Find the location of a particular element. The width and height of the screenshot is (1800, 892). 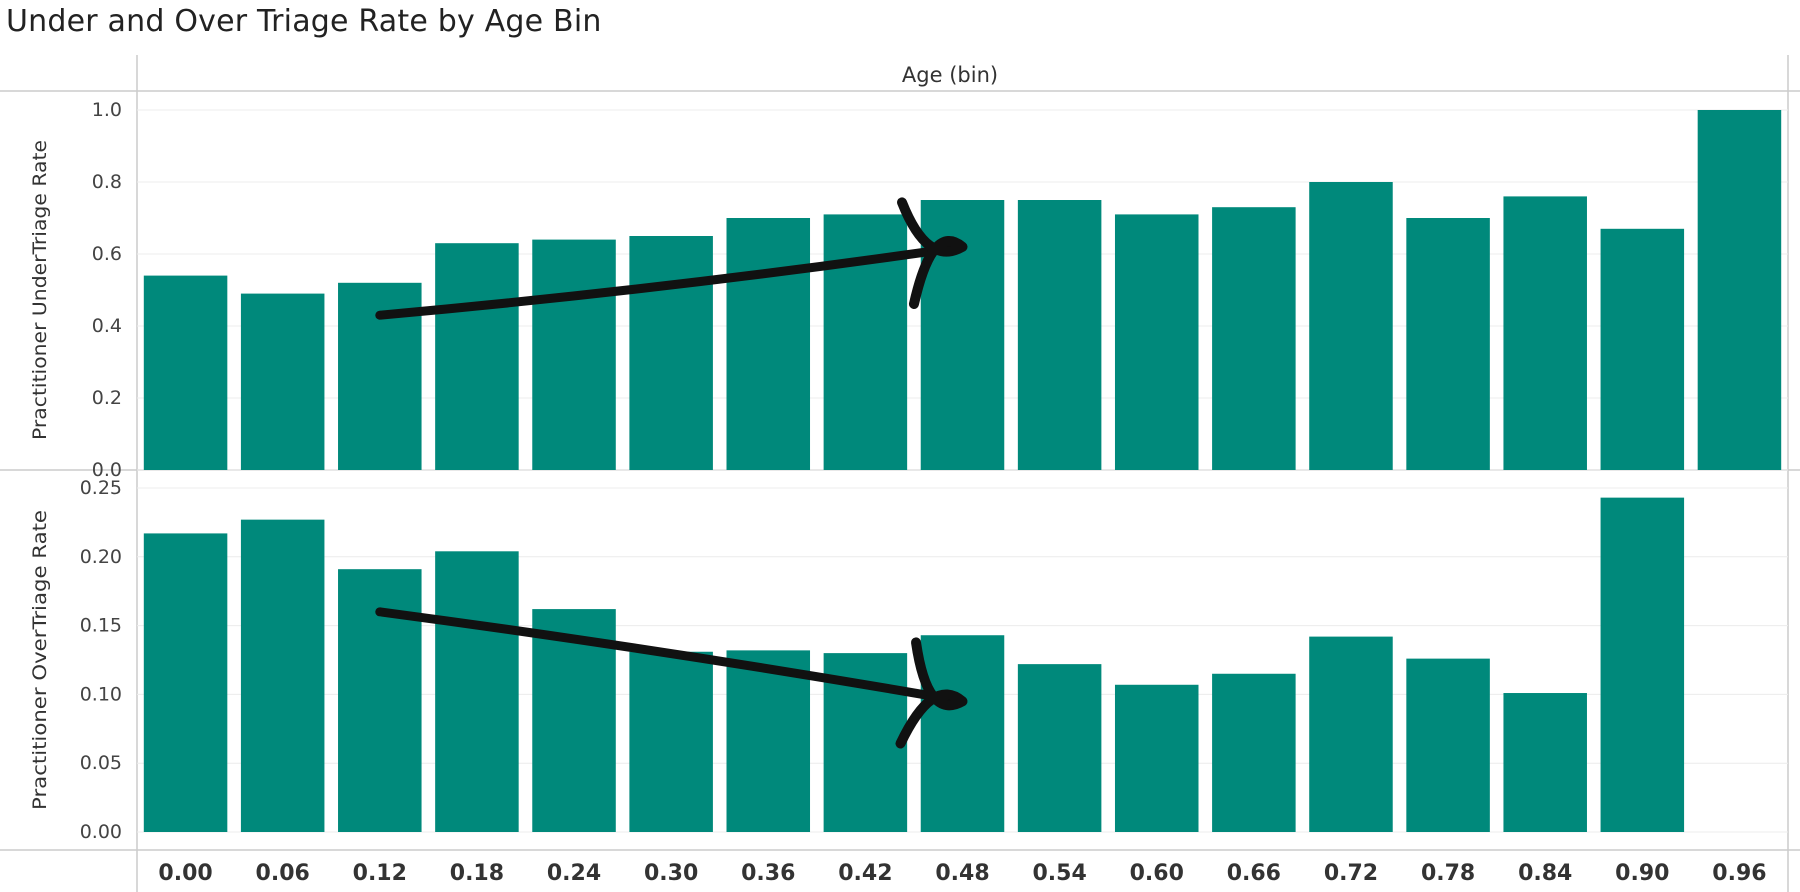

y-tick-label: 0.25 is located at coordinates (101, 488).